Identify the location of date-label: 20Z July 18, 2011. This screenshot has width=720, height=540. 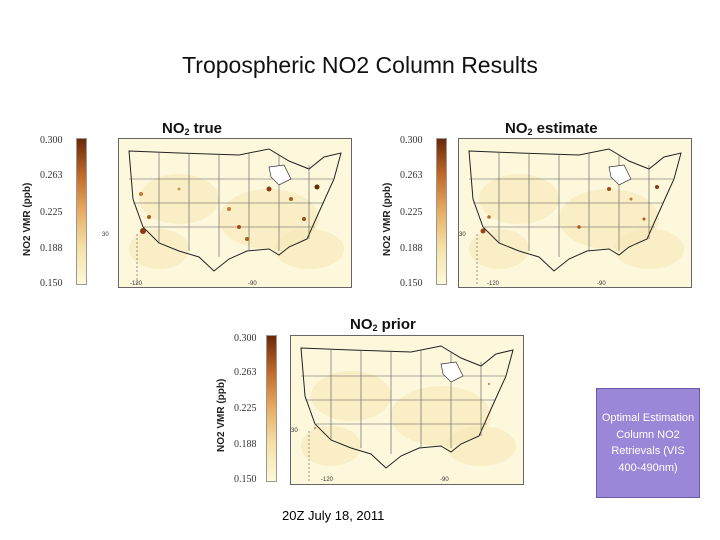
(333, 515).